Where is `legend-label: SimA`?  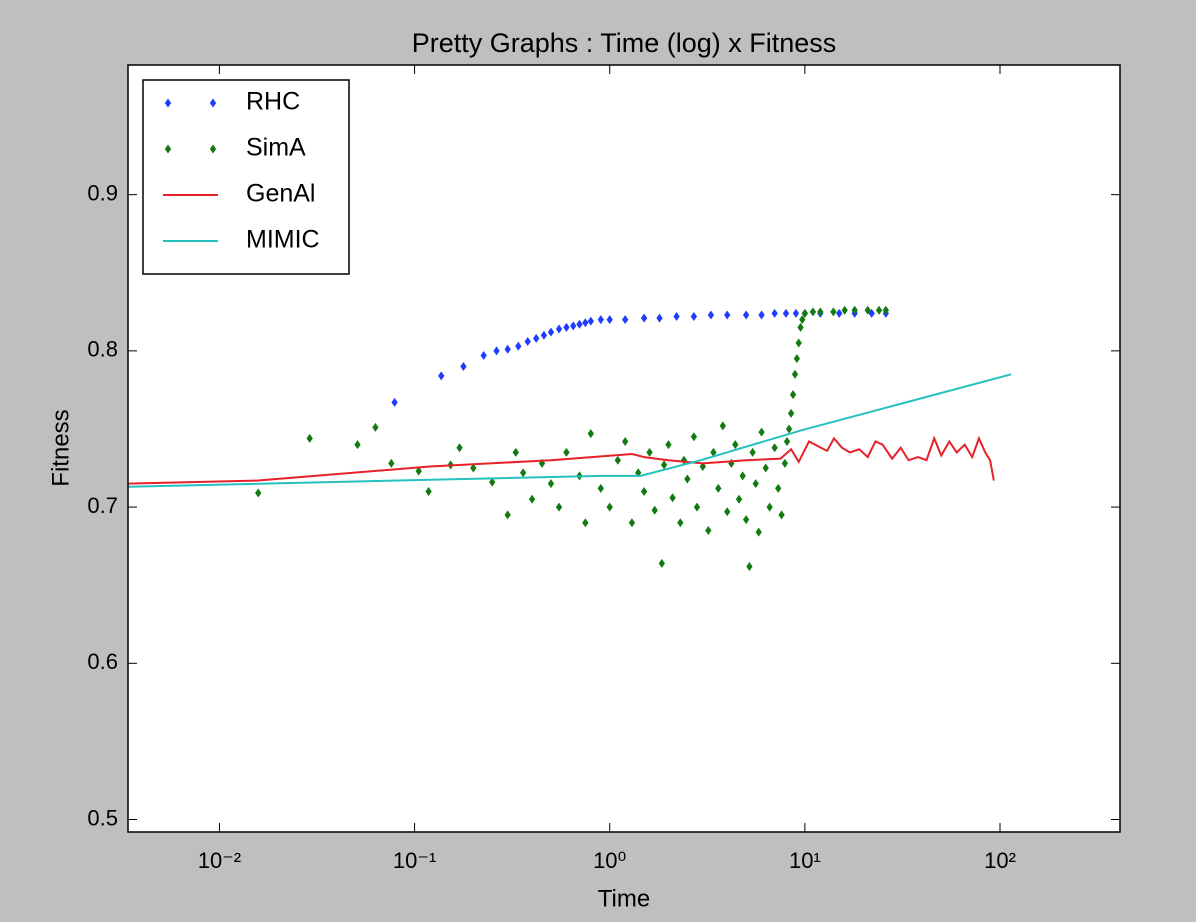
legend-label: SimA is located at coordinates (276, 148).